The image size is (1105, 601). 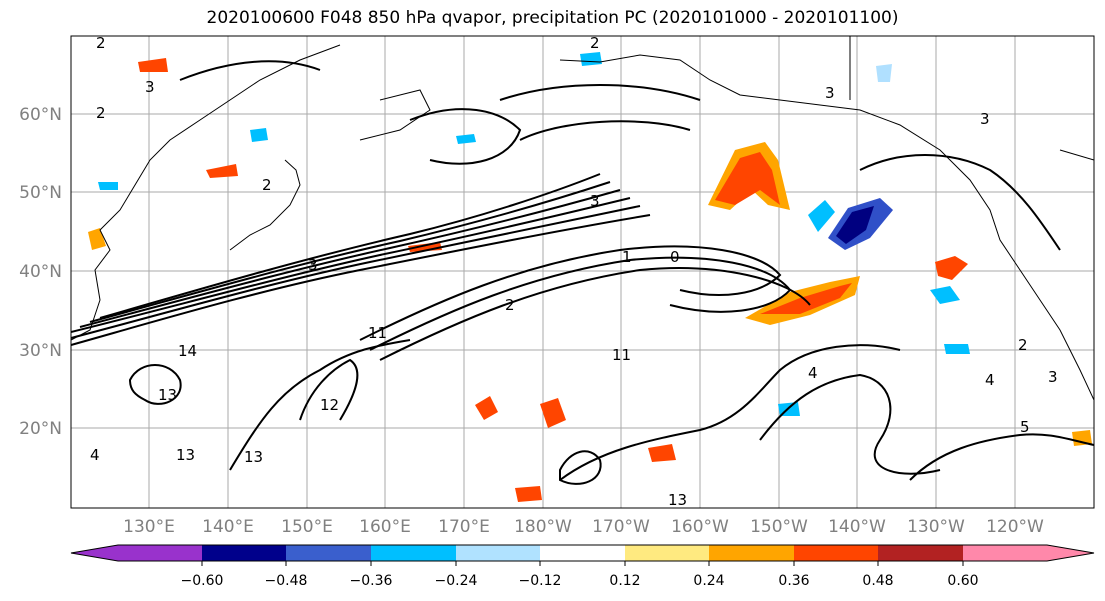 I want to click on contour-label: 14, so click(x=187, y=351).